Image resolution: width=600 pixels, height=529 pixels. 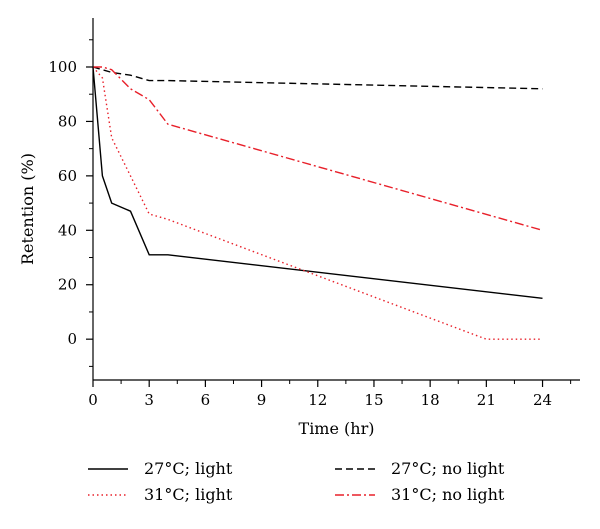 What do you see at coordinates (67, 176) in the screenshot?
I see `y-tick-label: 60` at bounding box center [67, 176].